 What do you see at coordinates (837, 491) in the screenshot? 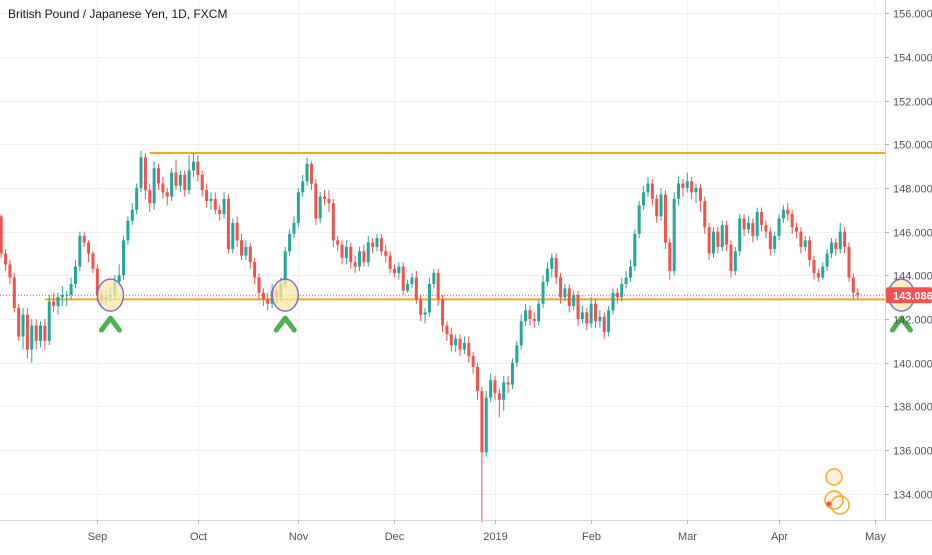
I see `tradingview-logo-icon` at bounding box center [837, 491].